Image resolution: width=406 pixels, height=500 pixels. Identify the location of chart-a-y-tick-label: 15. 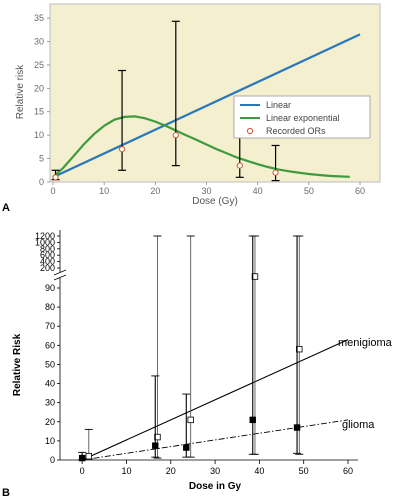
(39, 112).